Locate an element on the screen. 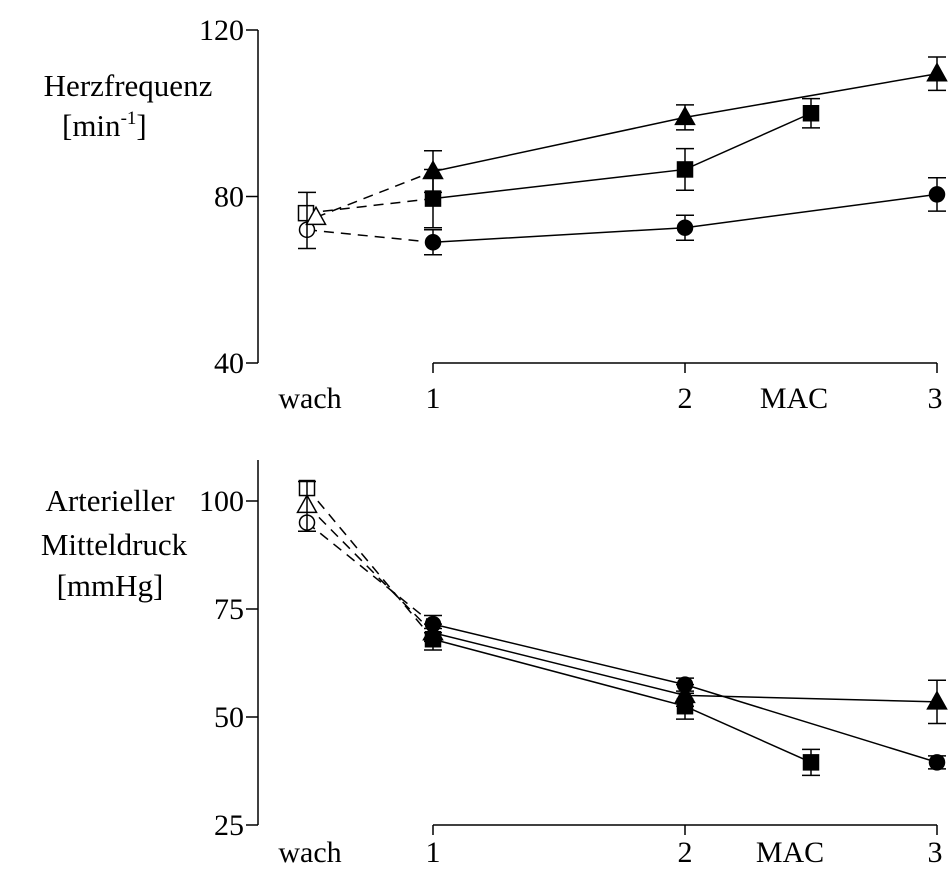 Image resolution: width=950 pixels, height=870 pixels. heart-rate-x-tick-2: 2 is located at coordinates (685, 398).